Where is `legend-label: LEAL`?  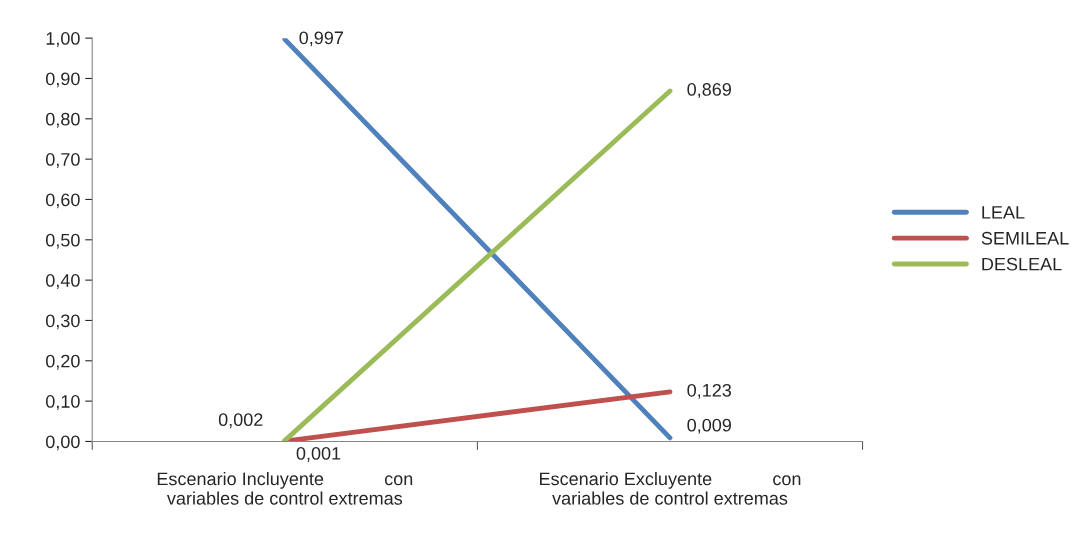 legend-label: LEAL is located at coordinates (1003, 212).